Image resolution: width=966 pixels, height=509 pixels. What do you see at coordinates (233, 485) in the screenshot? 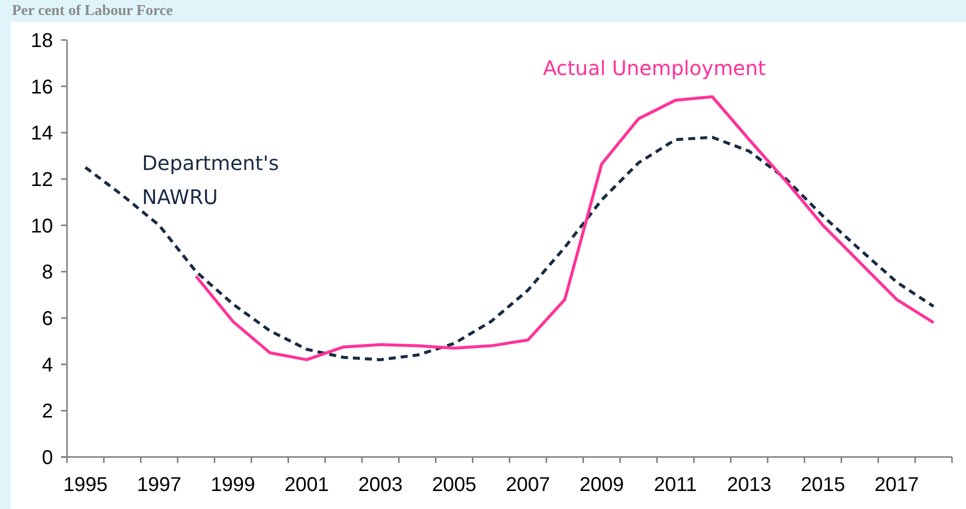
I see `x-tick-label: 1999` at bounding box center [233, 485].